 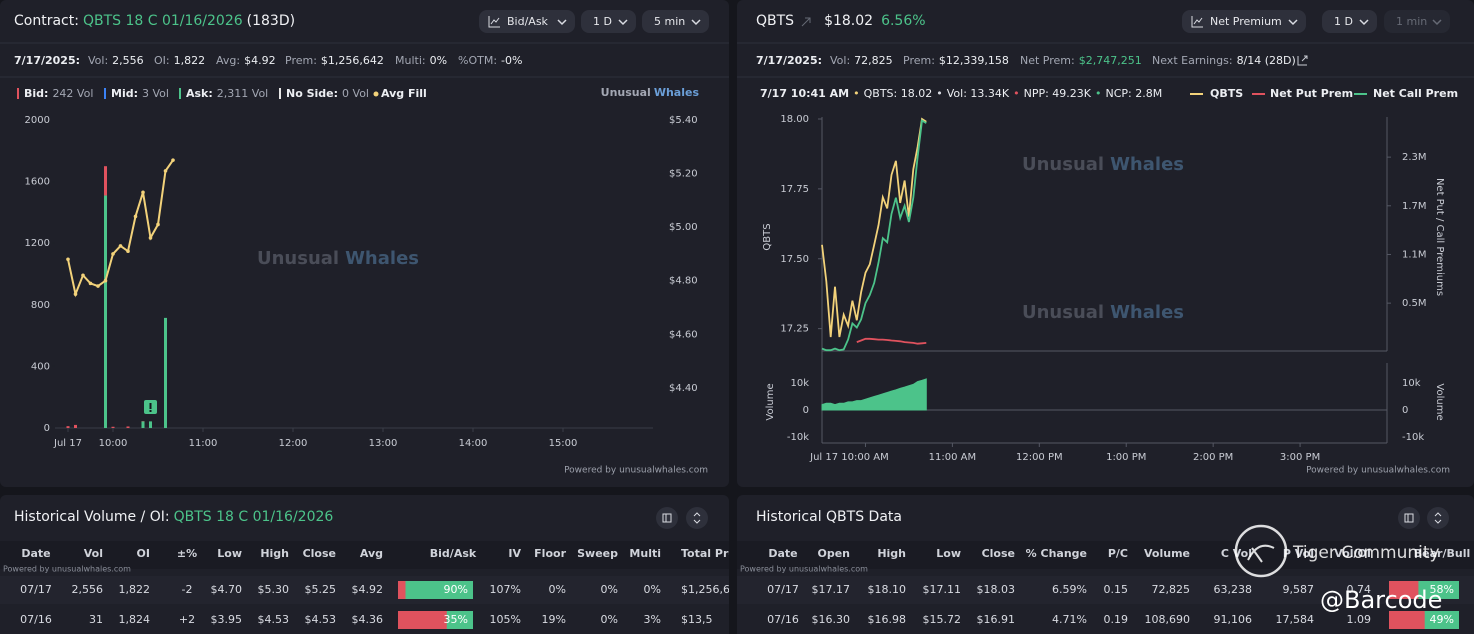 What do you see at coordinates (770, 401) in the screenshot?
I see `volume-axis-title: Volume` at bounding box center [770, 401].